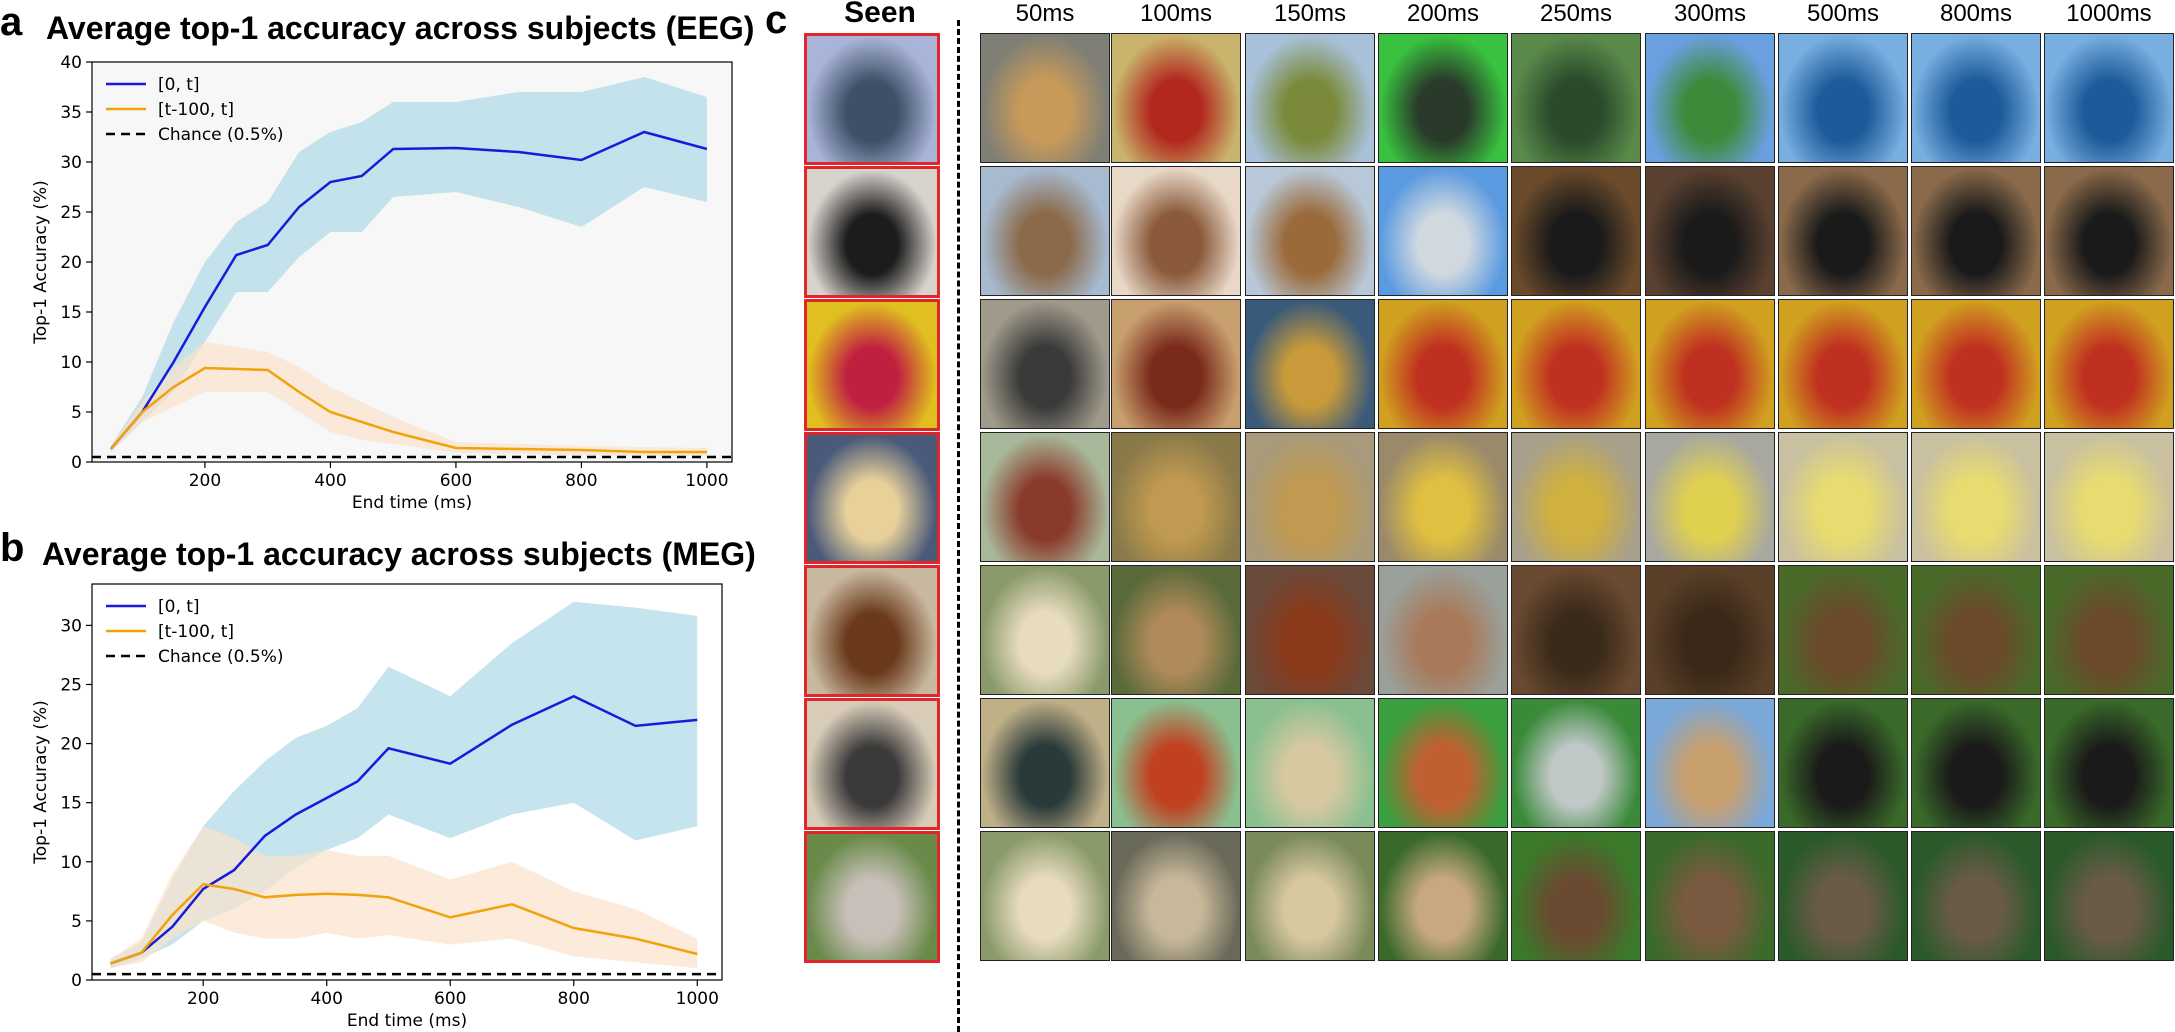 The image size is (2175, 1032). Describe the element at coordinates (1710, 896) in the screenshot. I see `wild-boar-reconstruction-image` at that location.